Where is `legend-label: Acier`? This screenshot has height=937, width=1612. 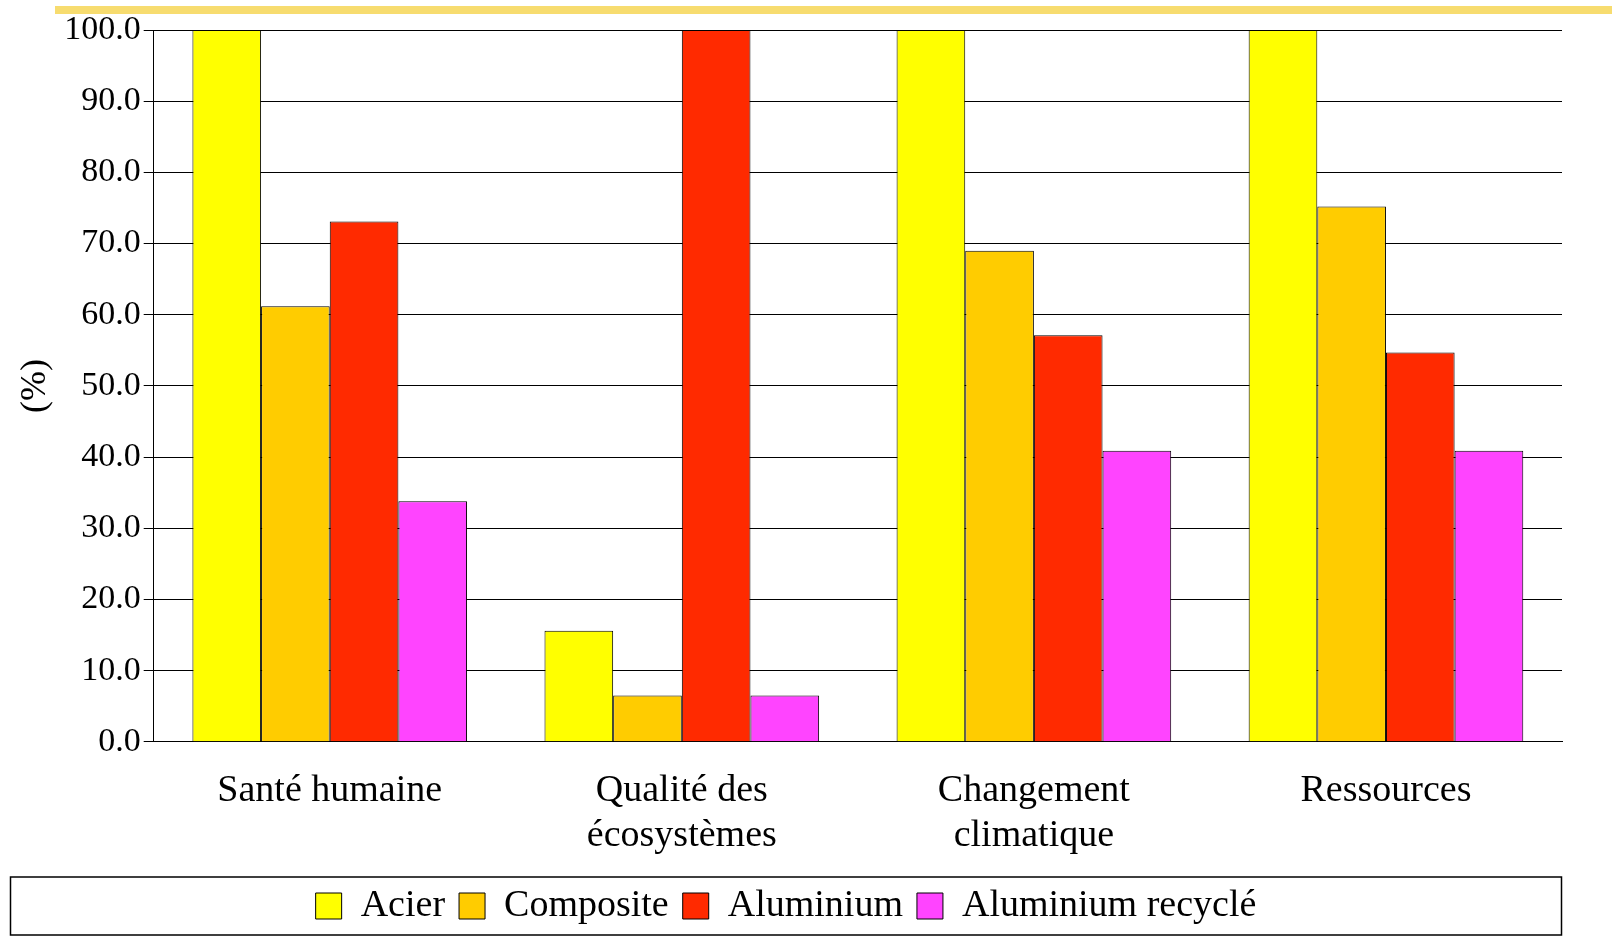
legend-label: Acier is located at coordinates (403, 902).